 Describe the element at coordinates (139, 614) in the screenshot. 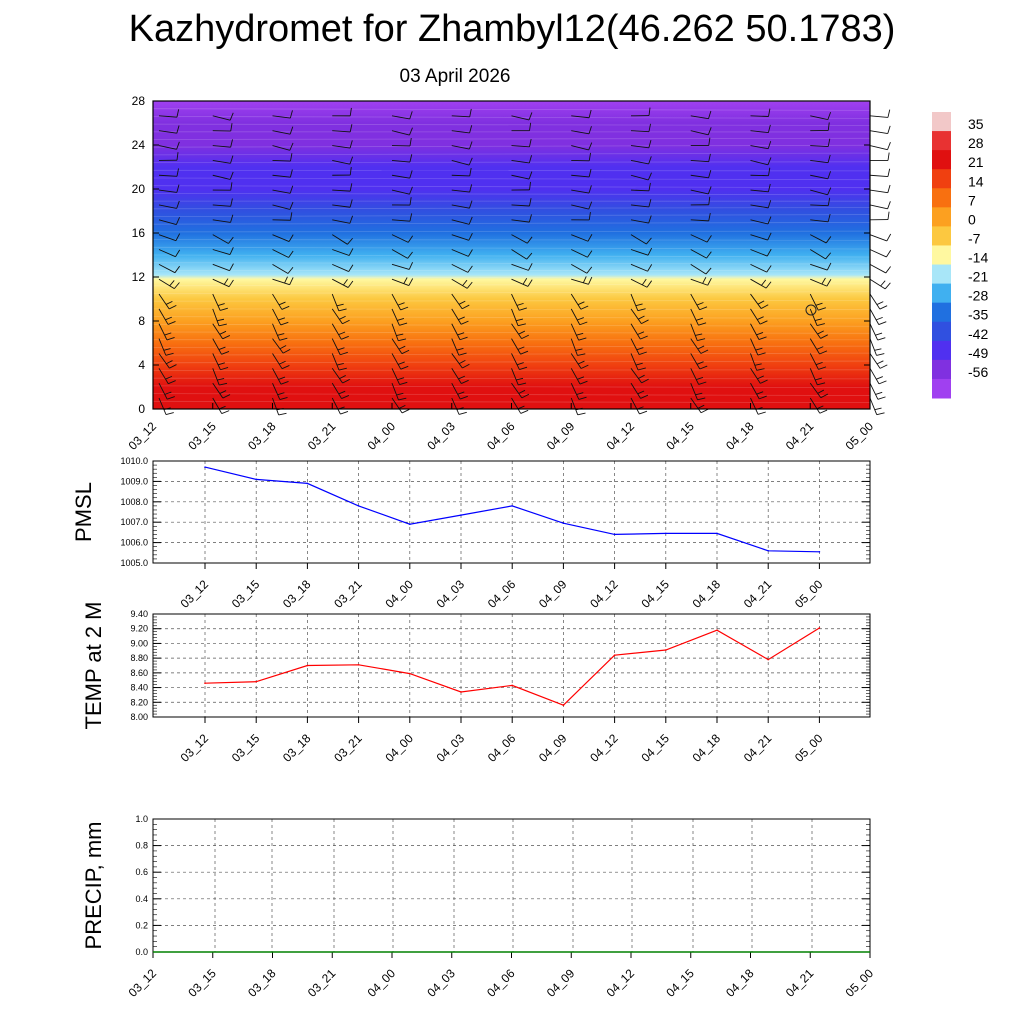

I see `y-tick-label: 9.40` at that location.